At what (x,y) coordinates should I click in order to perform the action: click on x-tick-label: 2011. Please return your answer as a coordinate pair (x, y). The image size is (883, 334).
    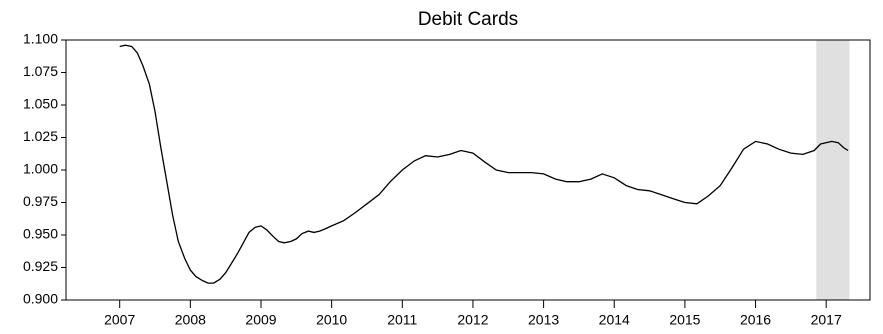
    Looking at the image, I should click on (402, 320).